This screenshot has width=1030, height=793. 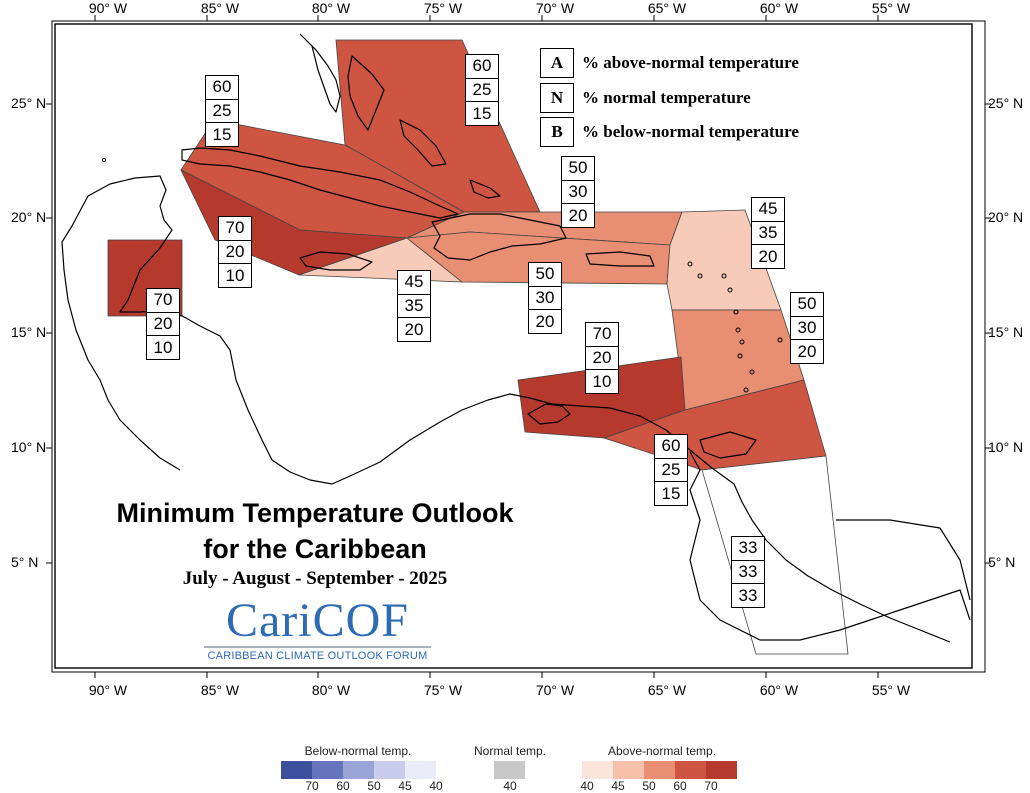 What do you see at coordinates (108, 8) in the screenshot?
I see `lon-label-top: 90° W` at bounding box center [108, 8].